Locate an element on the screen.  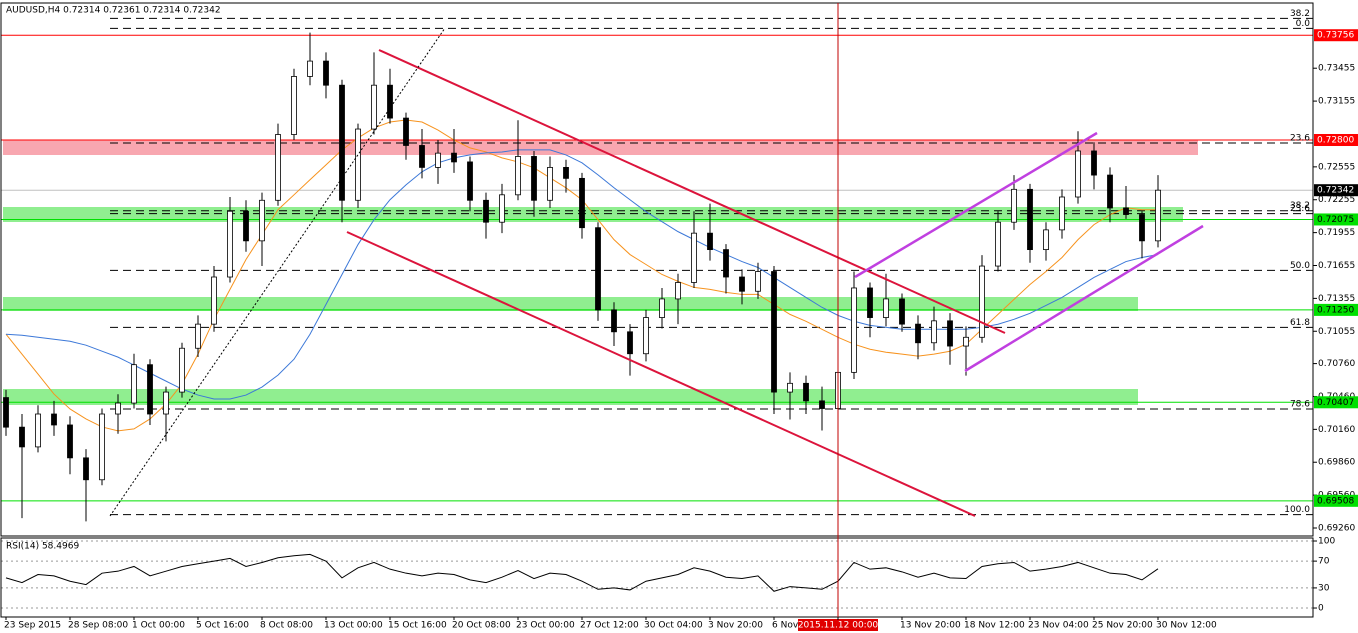
price-level-label: 0.72075 is located at coordinates (1335, 220).